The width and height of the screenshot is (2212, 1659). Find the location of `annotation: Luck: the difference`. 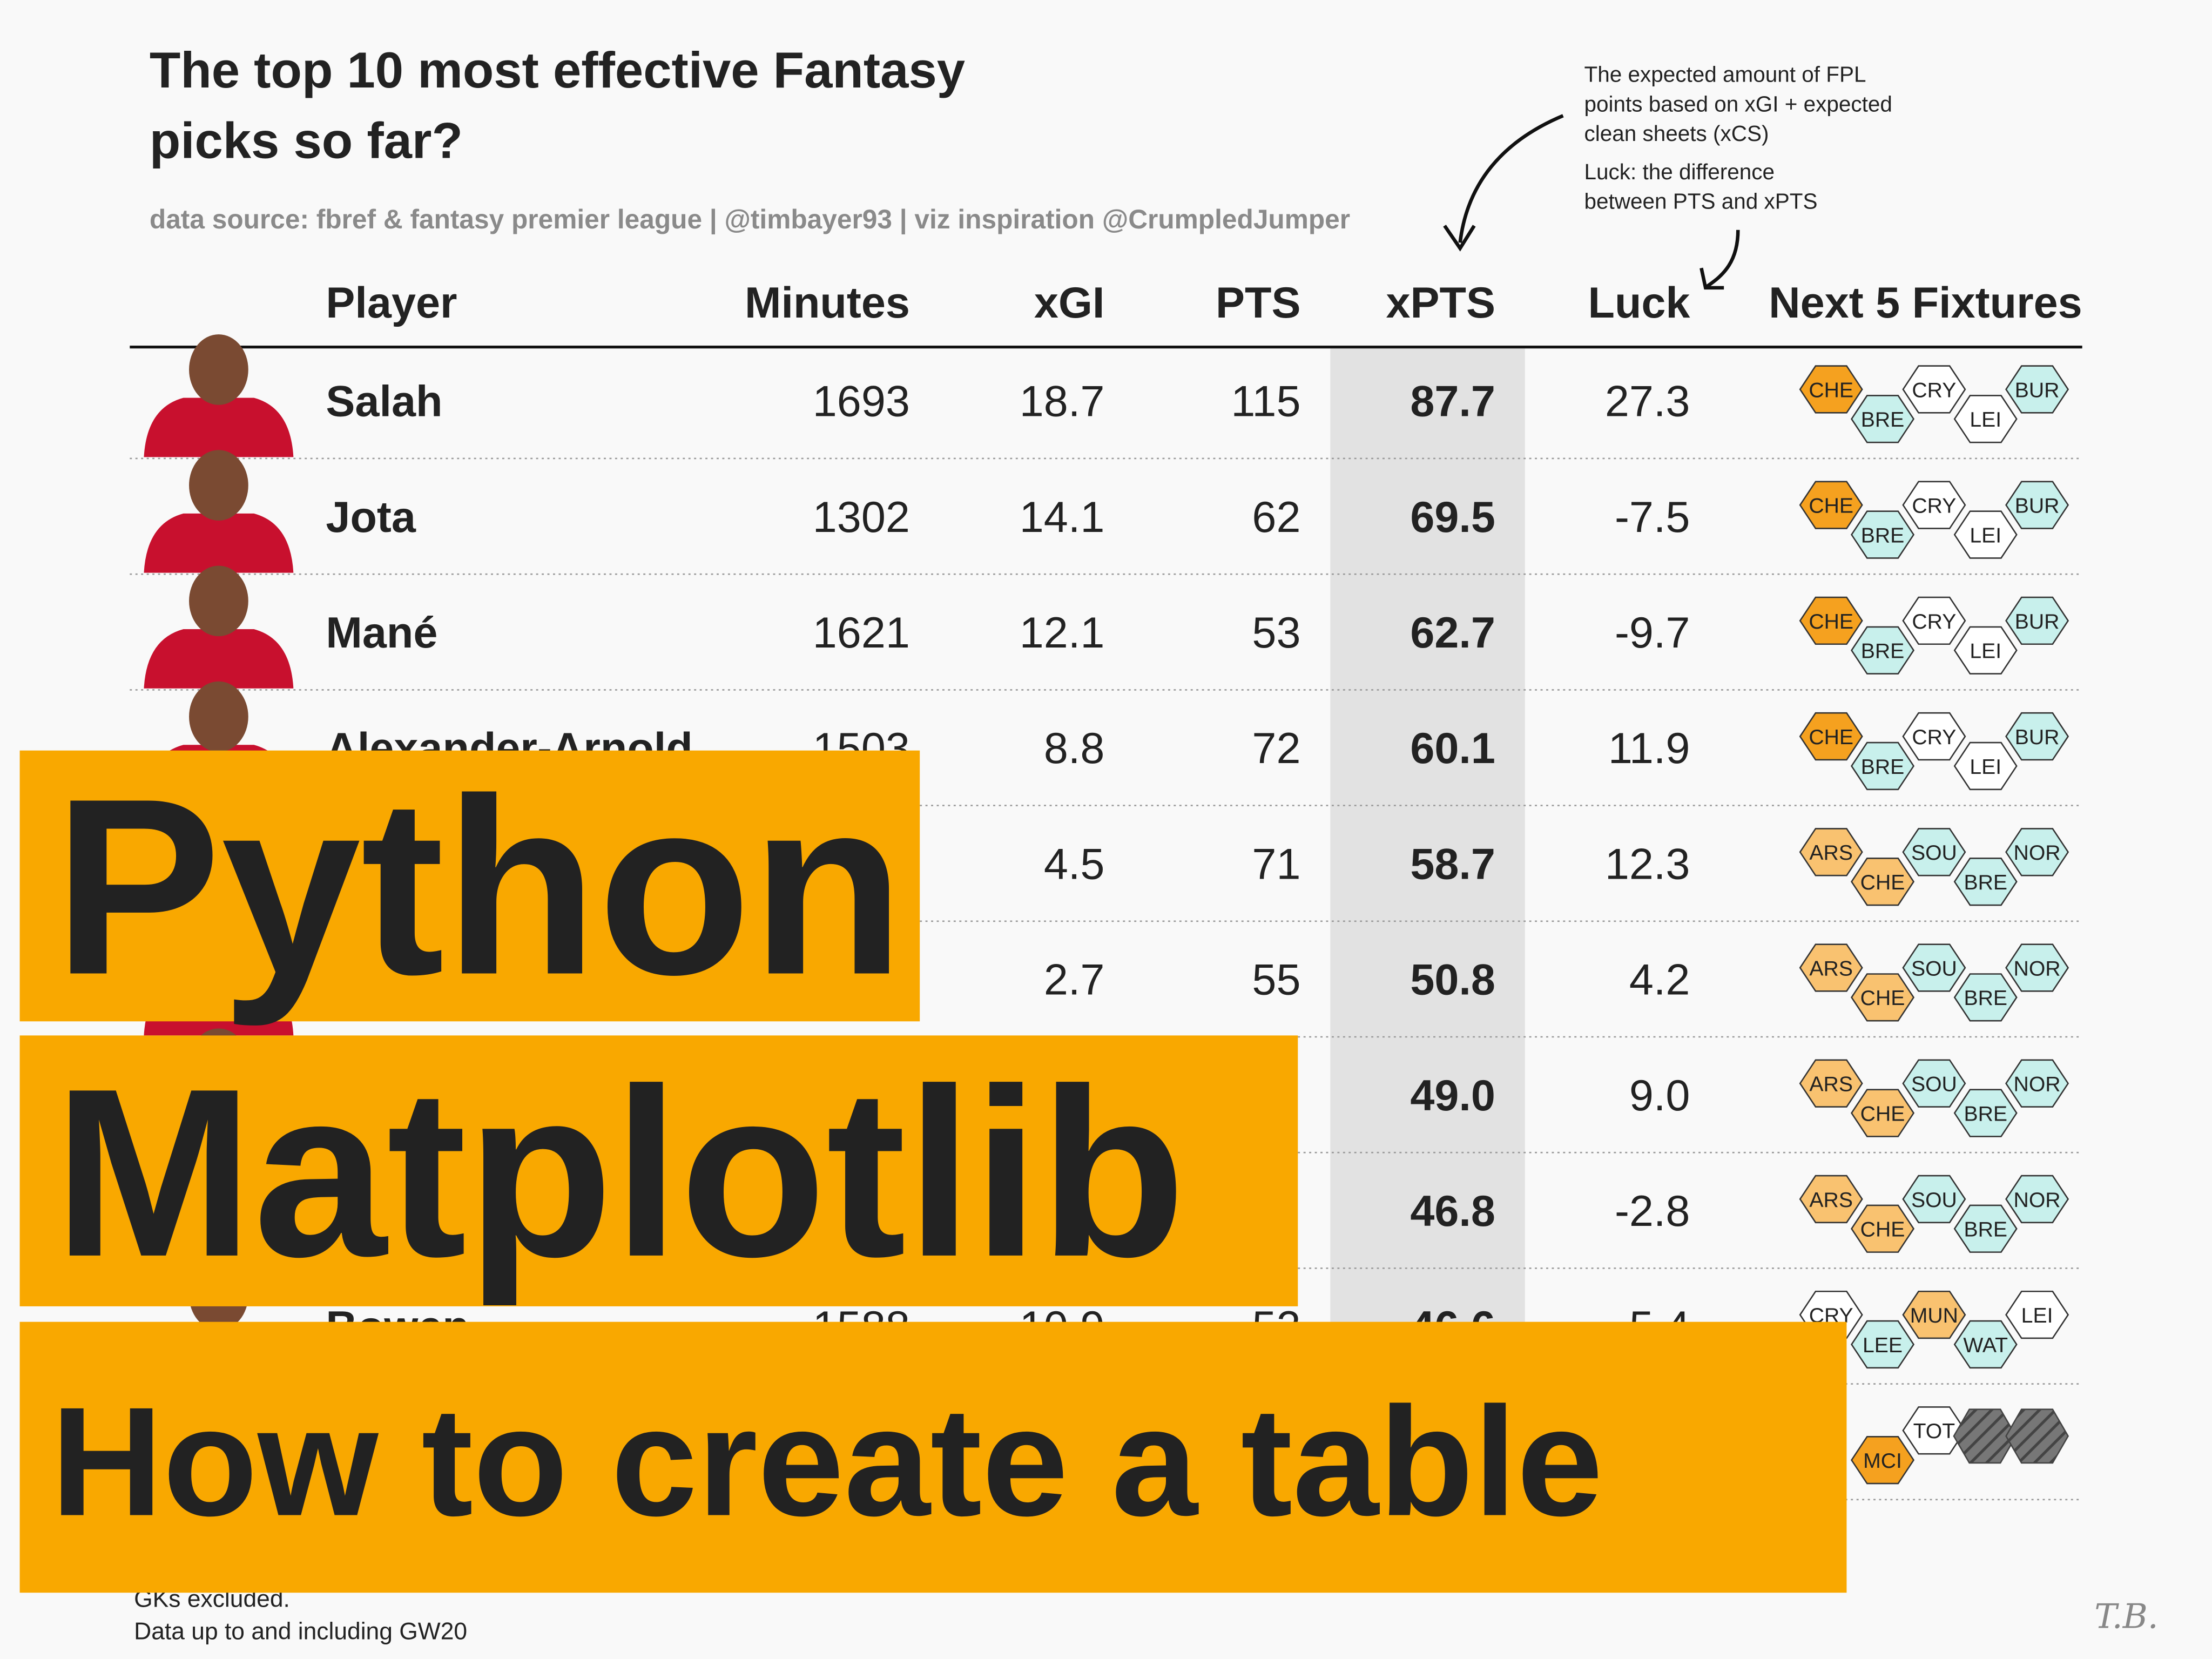

annotation: Luck: the difference is located at coordinates (1679, 171).